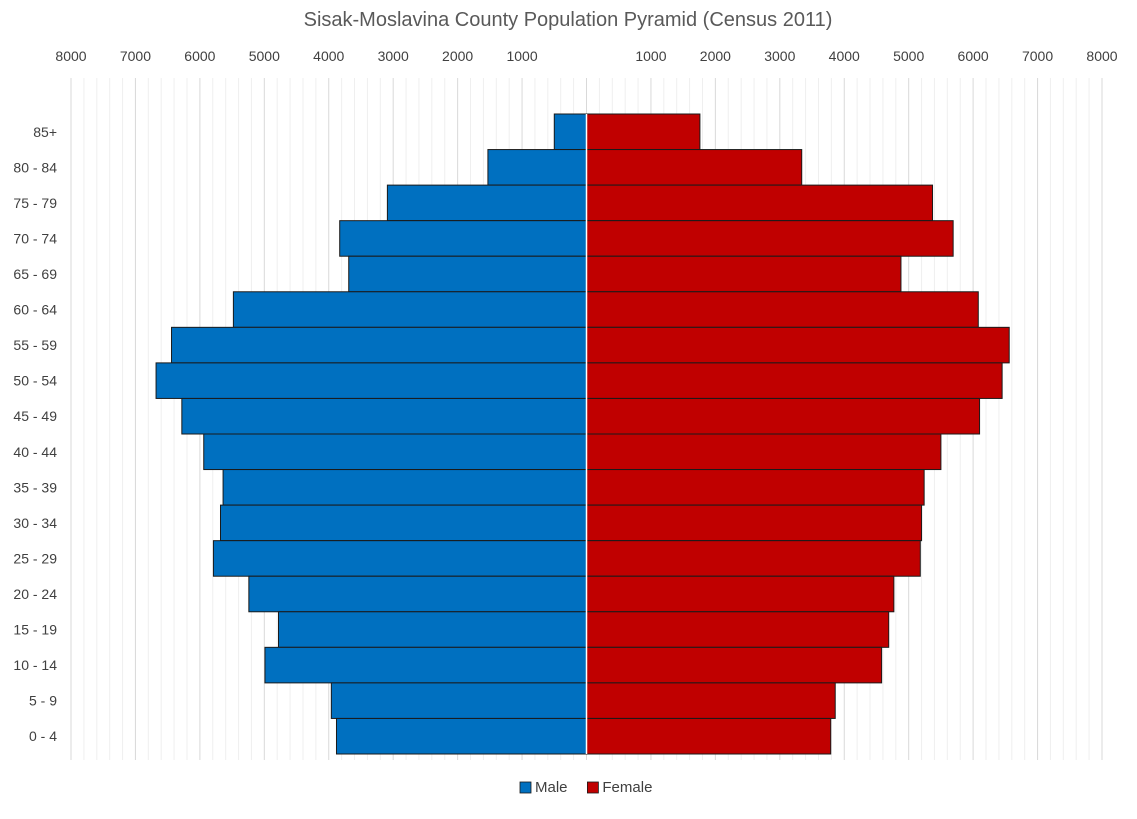  Describe the element at coordinates (43, 736) in the screenshot. I see `category-label: 0 - 4` at that location.